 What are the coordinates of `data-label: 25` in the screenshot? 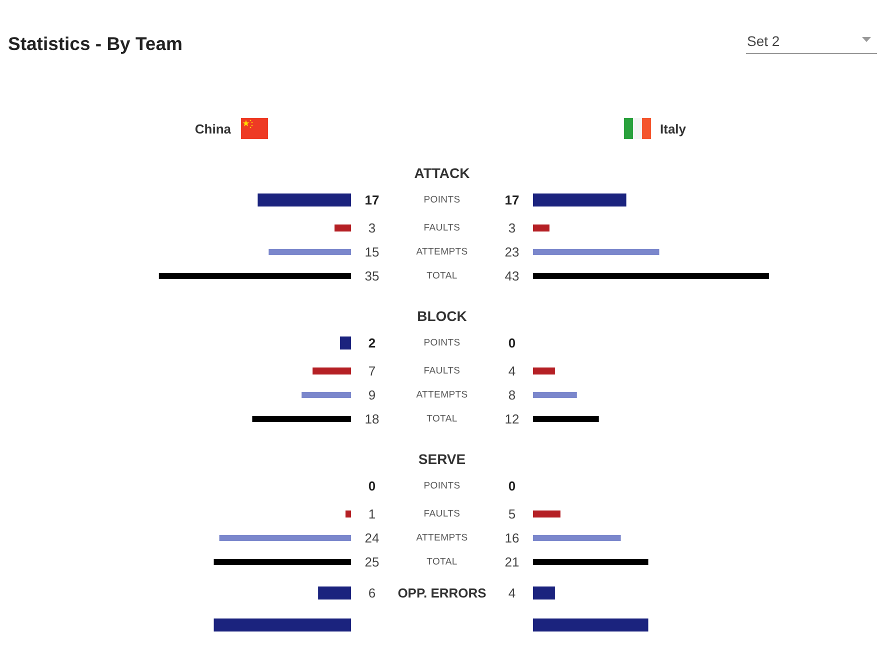 It's located at (372, 562).